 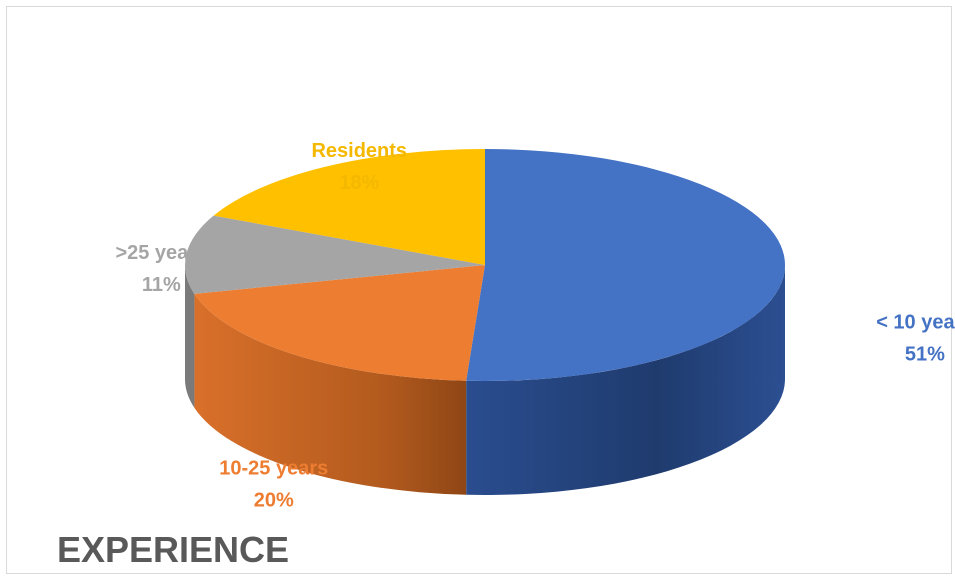 What do you see at coordinates (359, 167) in the screenshot?
I see `slice-label-residents: Residents 18%` at bounding box center [359, 167].